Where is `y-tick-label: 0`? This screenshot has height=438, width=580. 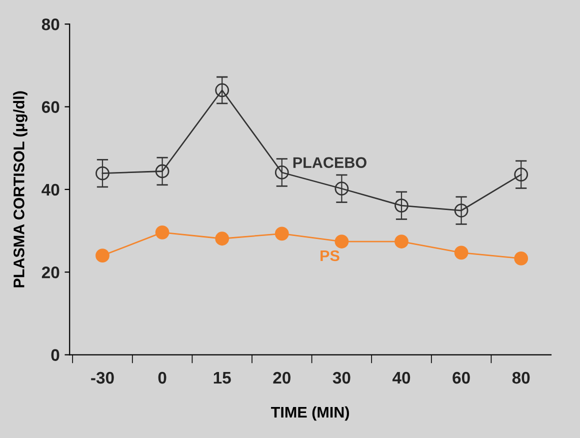 y-tick-label: 0 is located at coordinates (55, 355).